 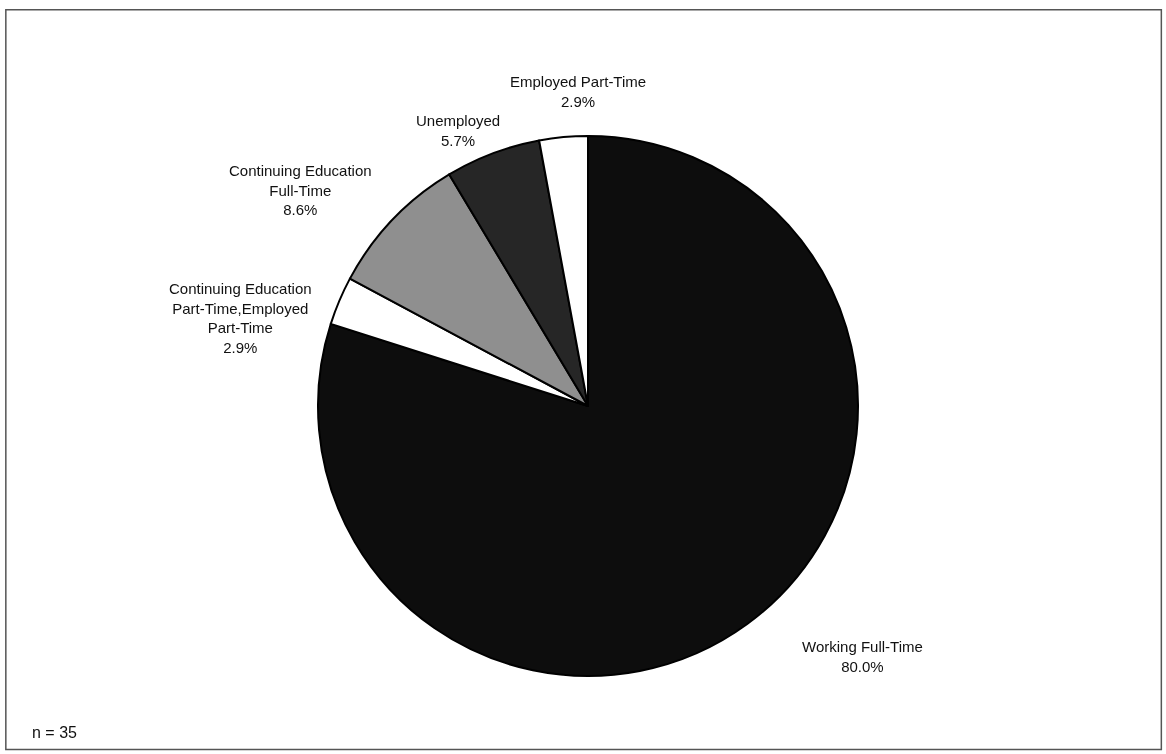 What do you see at coordinates (862, 666) in the screenshot?
I see `data-label: 80.0%` at bounding box center [862, 666].